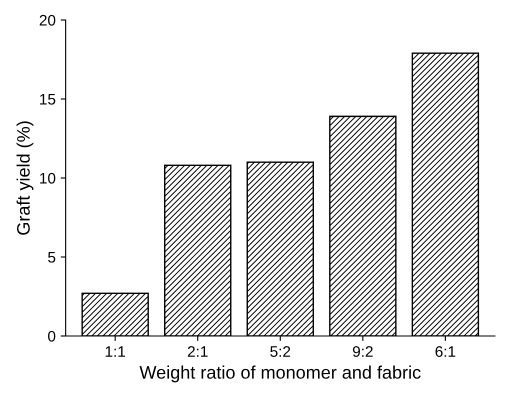 Image resolution: width=505 pixels, height=400 pixels. What do you see at coordinates (198, 351) in the screenshot?
I see `x-tick-label: 2:1` at bounding box center [198, 351].